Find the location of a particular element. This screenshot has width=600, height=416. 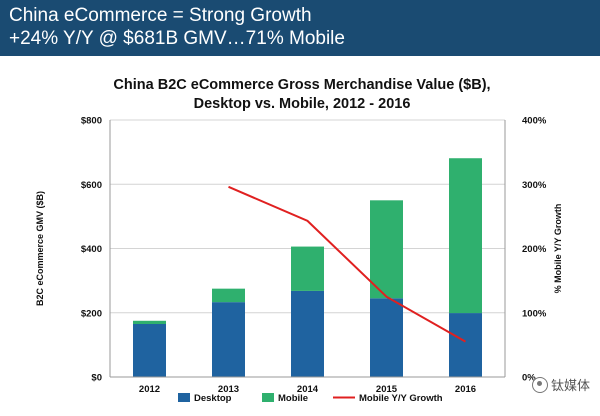

watermark-text: 钛媒体 is located at coordinates (570, 385).